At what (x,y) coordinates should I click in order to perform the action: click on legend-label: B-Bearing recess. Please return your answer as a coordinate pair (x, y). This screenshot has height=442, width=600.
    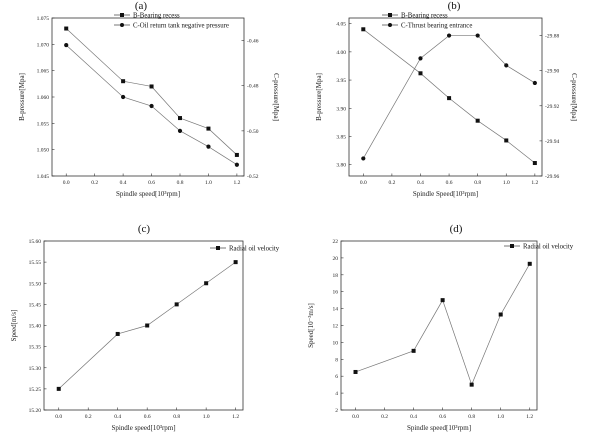
    Looking at the image, I should click on (424, 15).